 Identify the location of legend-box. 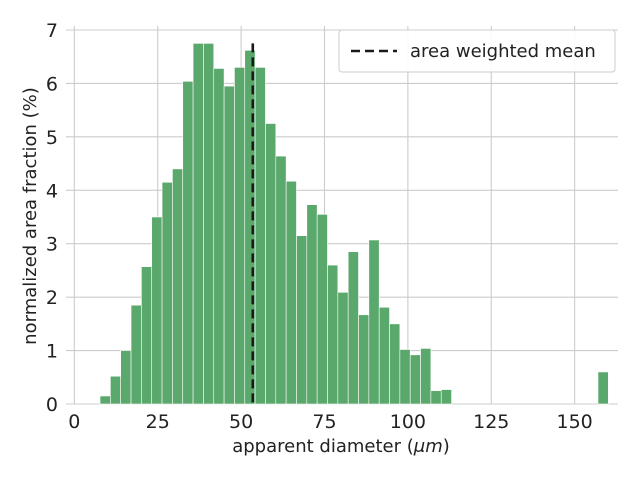
(477, 51).